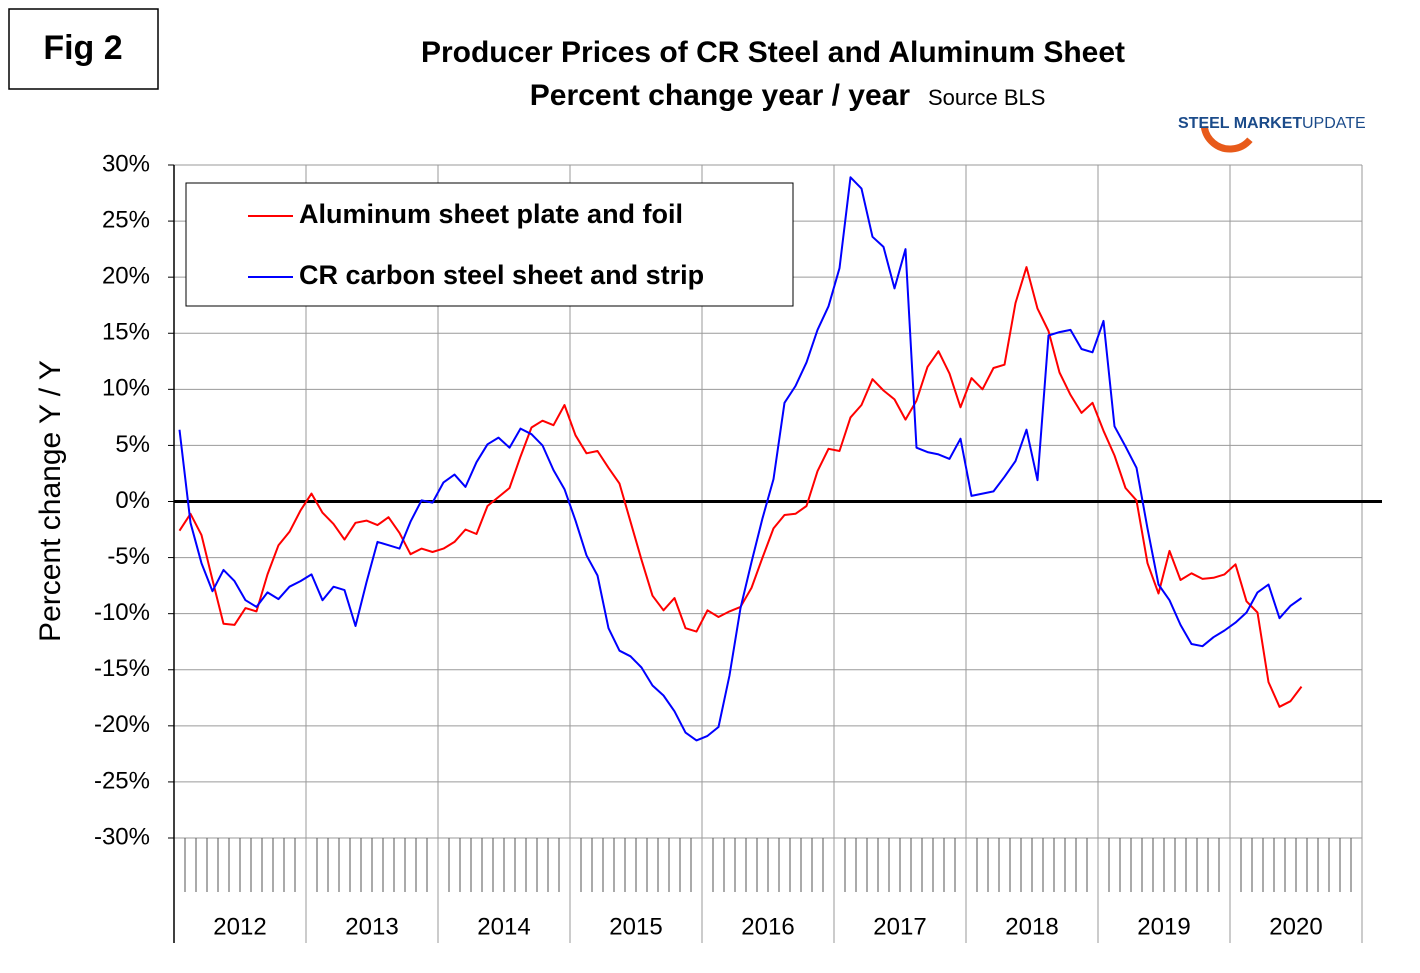  I want to click on fig-box, so click(83, 49).